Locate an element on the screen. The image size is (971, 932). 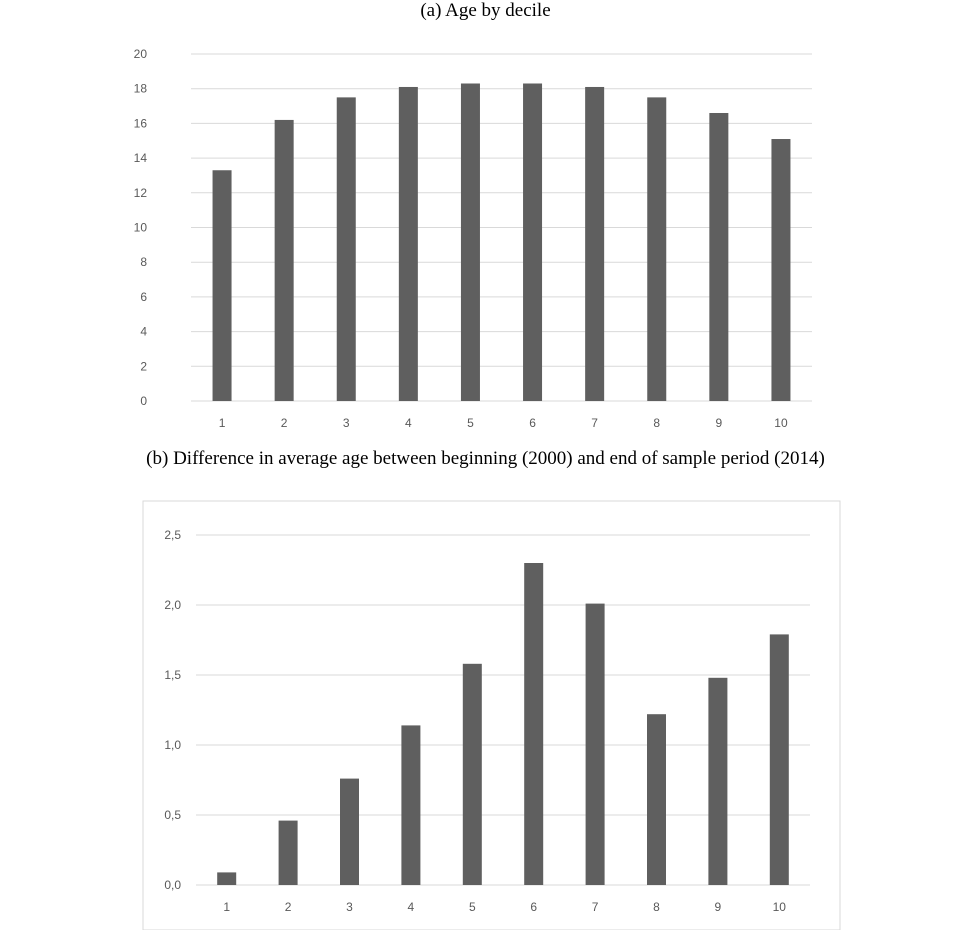
chart-b-xtick-label: 6 is located at coordinates (533, 907).